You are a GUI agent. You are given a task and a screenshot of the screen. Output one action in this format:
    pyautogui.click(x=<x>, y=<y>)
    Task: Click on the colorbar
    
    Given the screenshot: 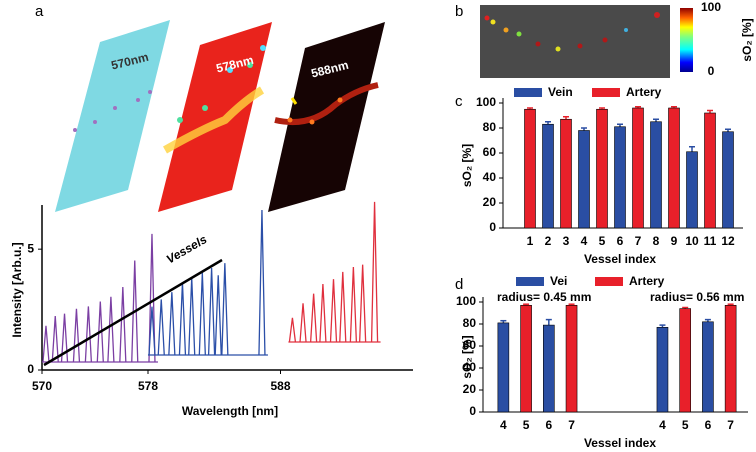 What is the action you would take?
    pyautogui.click(x=686, y=40)
    